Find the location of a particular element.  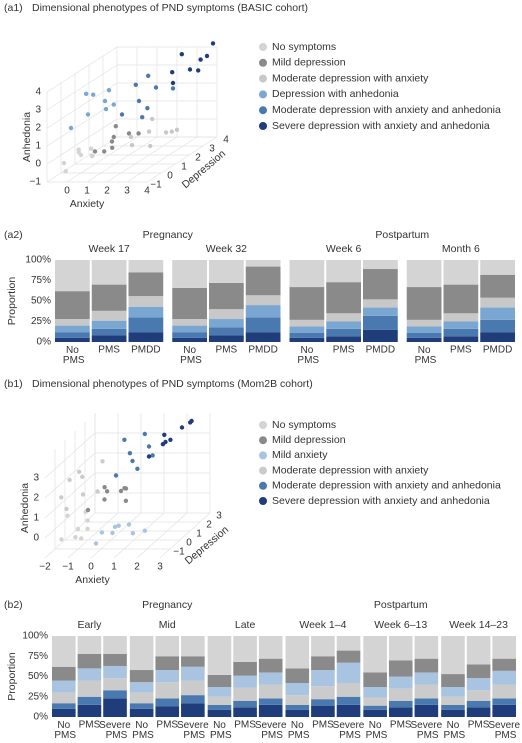

x-axis-label: Anxiety is located at coordinates (87, 204).